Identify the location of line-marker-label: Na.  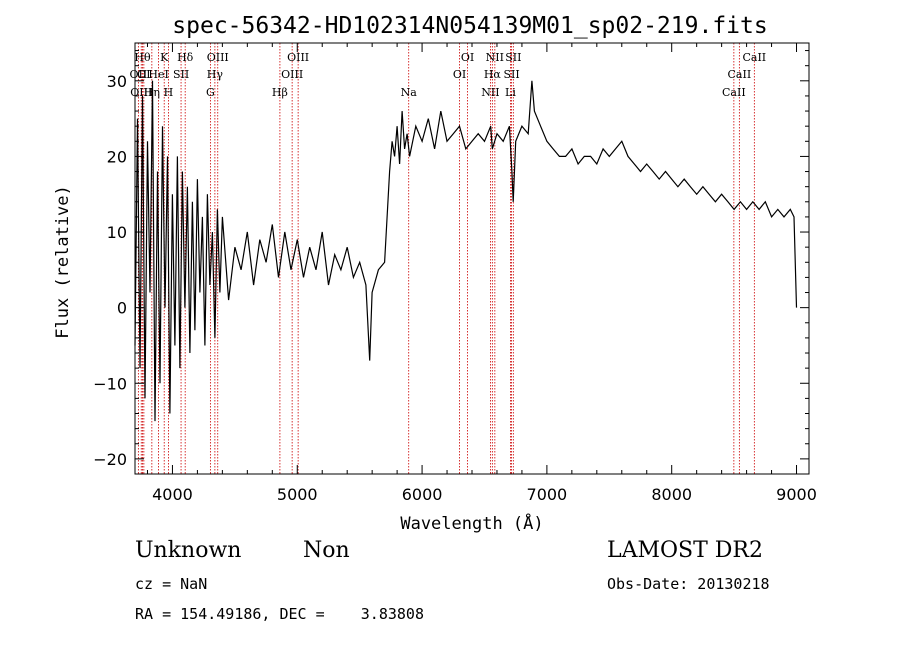
(409, 92).